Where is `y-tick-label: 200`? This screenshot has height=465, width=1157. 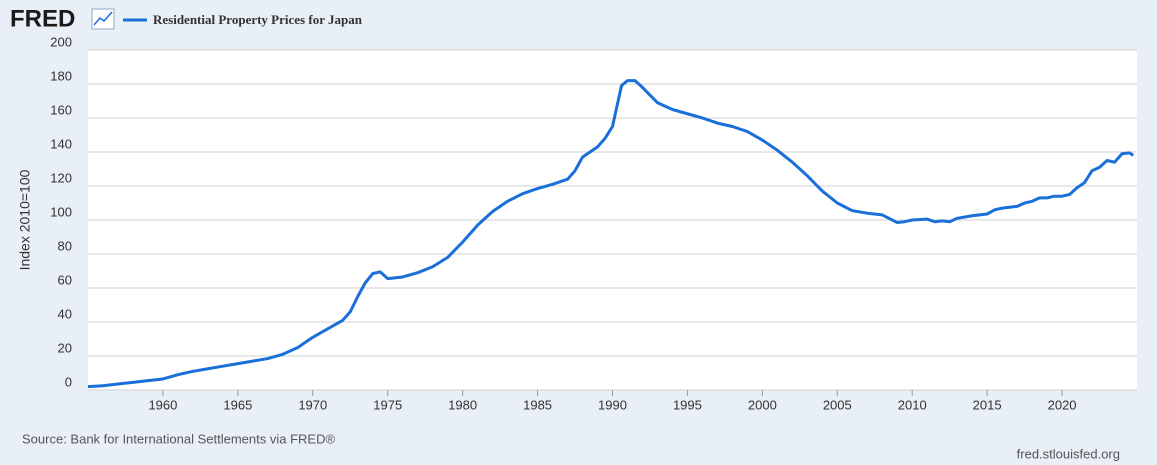 y-tick-label: 200 is located at coordinates (61, 41).